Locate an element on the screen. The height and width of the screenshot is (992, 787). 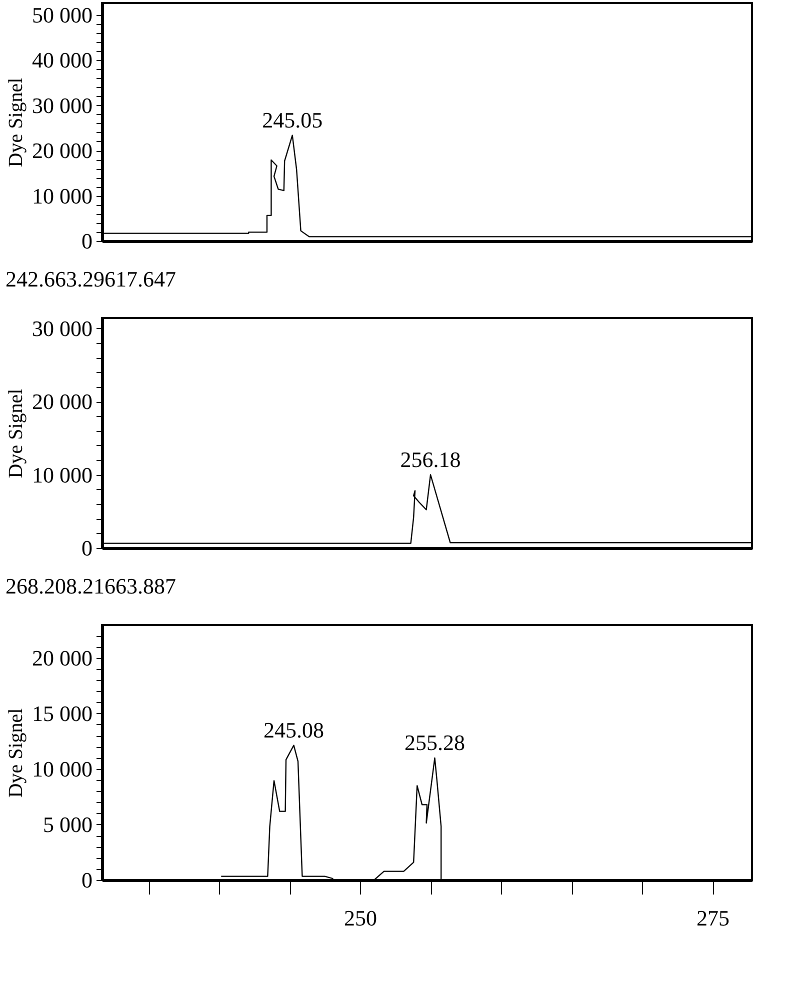
annotation: 245.05 is located at coordinates (292, 119).